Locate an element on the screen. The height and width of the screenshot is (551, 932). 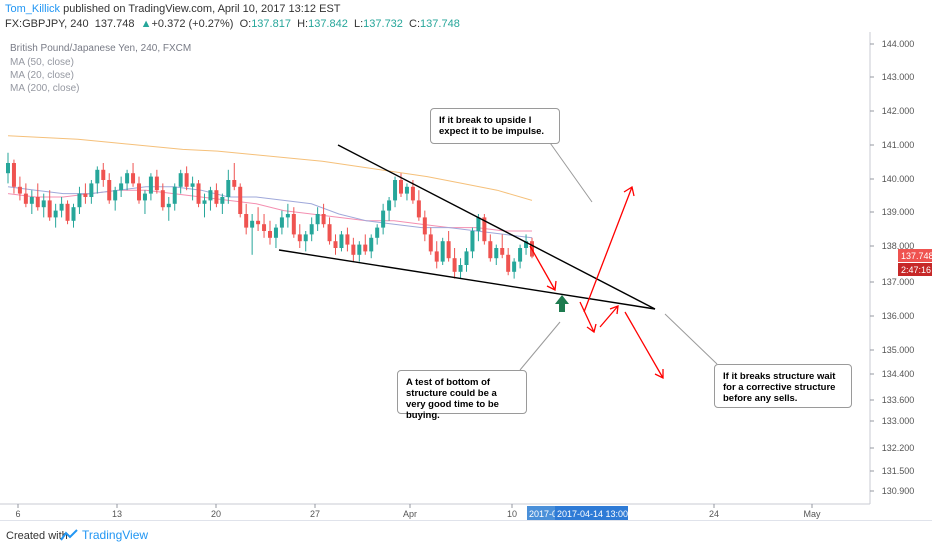
low-value: 137.732 is located at coordinates (383, 24).